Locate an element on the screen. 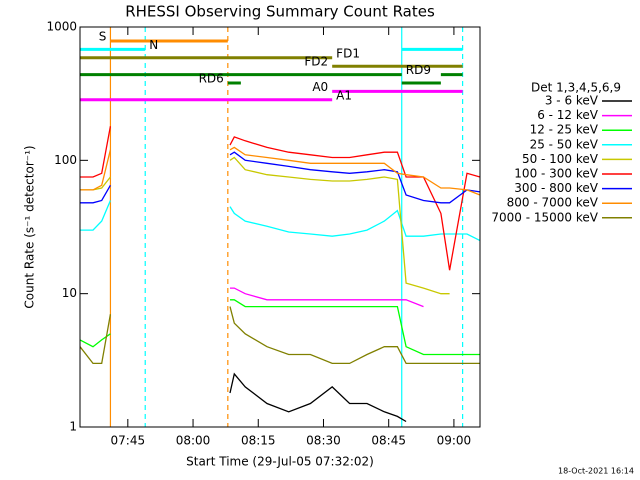 Image resolution: width=640 pixels, height=480 pixels. x-tick-label: 08:00 is located at coordinates (193, 441).